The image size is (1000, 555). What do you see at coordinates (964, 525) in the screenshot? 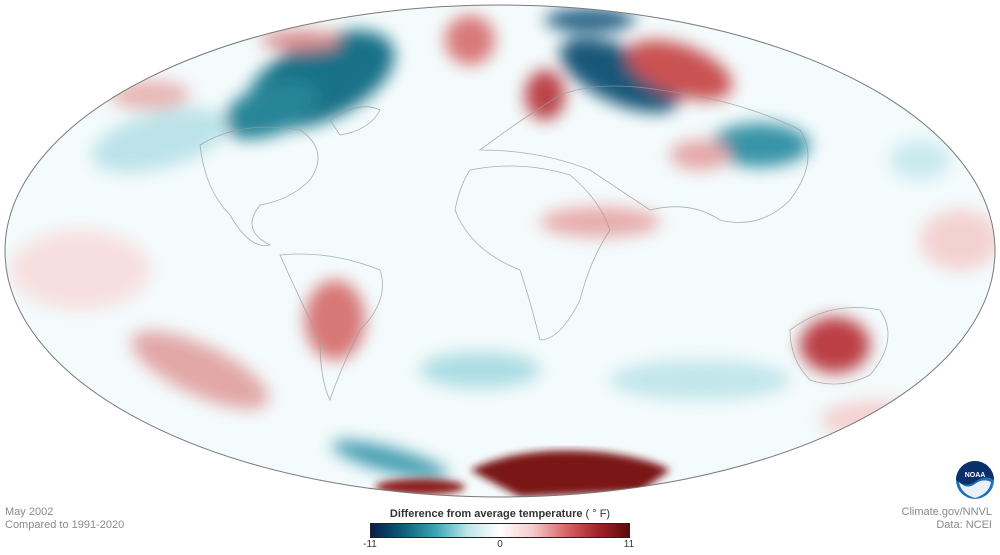
I see `data-source-label: Data: NCEI` at bounding box center [964, 525].